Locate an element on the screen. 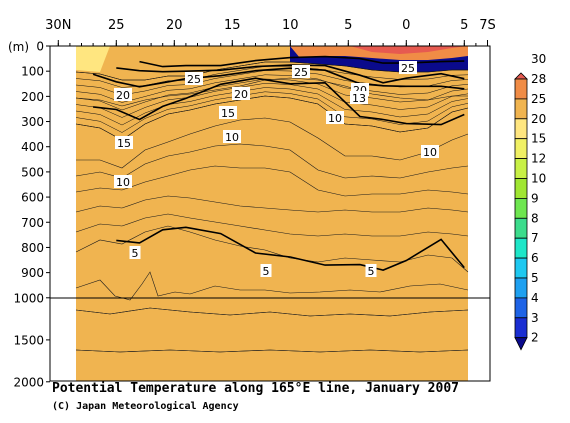 Image resolution: width=570 pixels, height=423 pixels. colorbar-label: 8 is located at coordinates (535, 218).